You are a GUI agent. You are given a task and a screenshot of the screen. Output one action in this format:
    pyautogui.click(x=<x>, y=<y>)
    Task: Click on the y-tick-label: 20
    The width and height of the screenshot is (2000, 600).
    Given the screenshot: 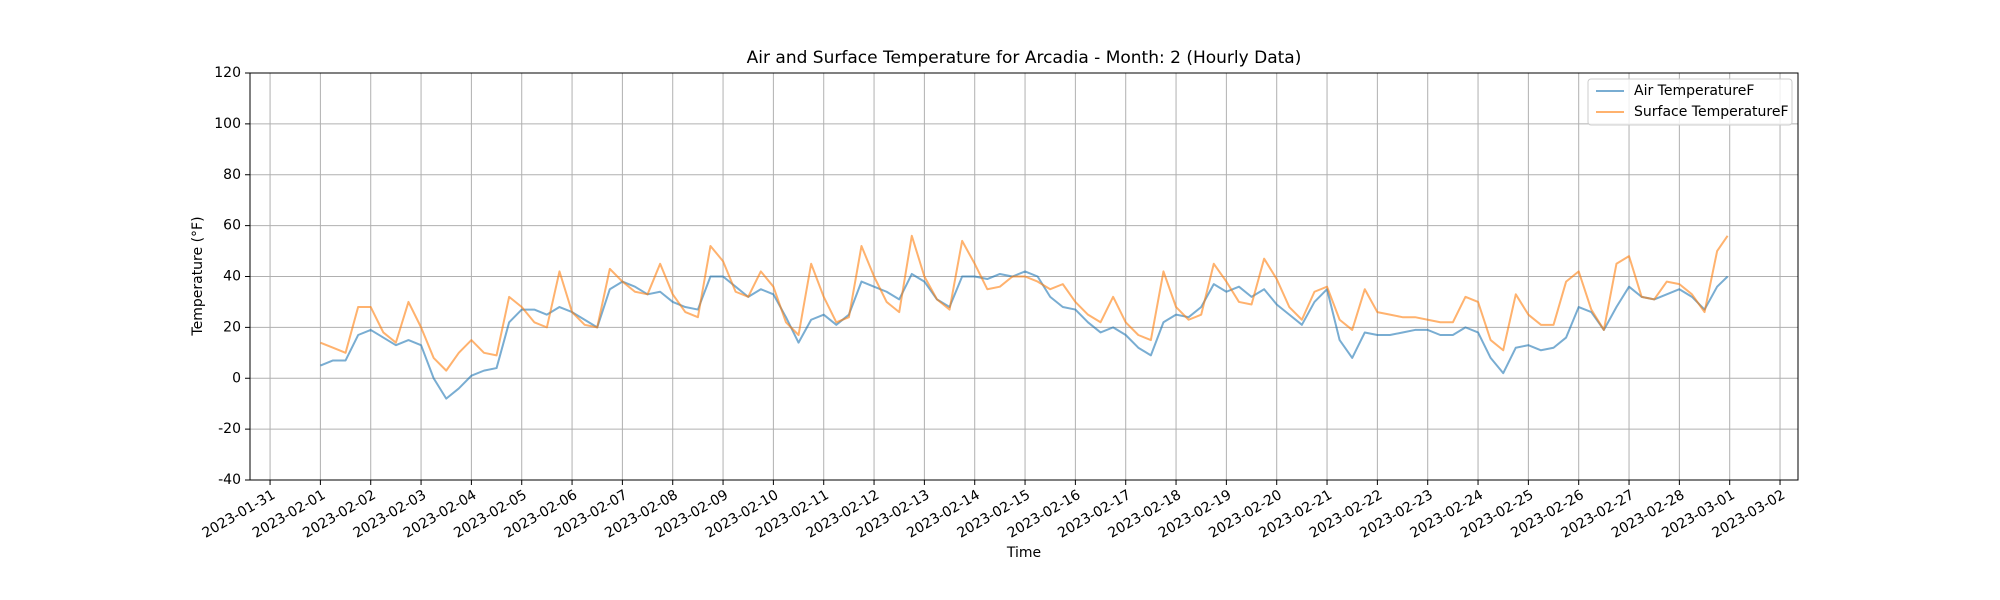 What is the action you would take?
    pyautogui.click(x=232, y=327)
    